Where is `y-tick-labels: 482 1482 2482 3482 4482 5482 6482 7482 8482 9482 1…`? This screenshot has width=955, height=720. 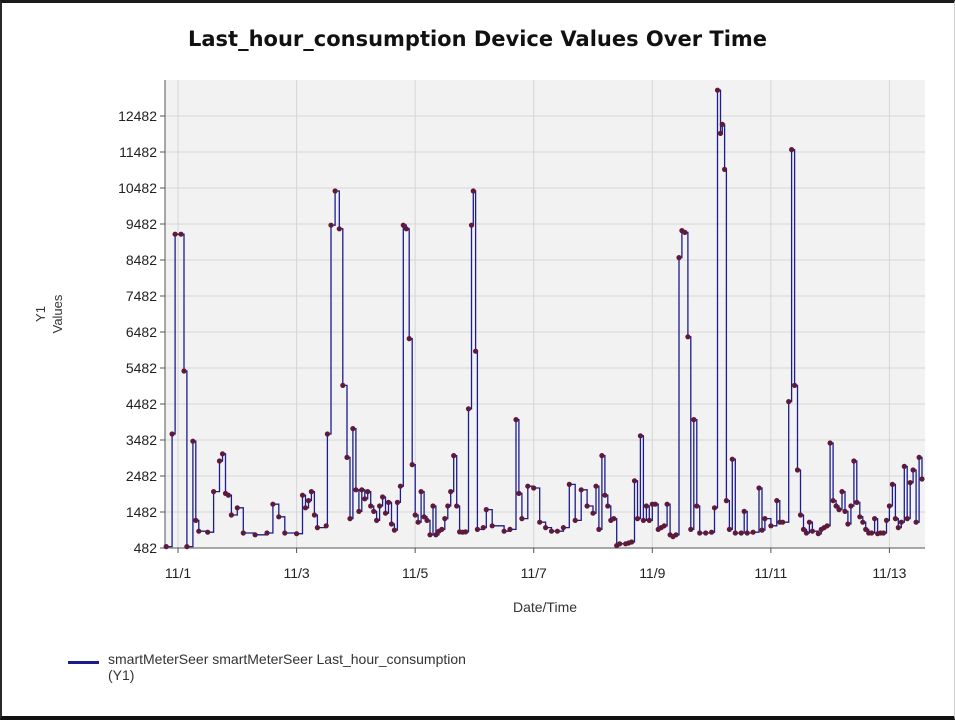 y-tick-labels: 482 1482 2482 3482 4482 5482 6482 7482 8482 9482 1… is located at coordinates (141, 332).